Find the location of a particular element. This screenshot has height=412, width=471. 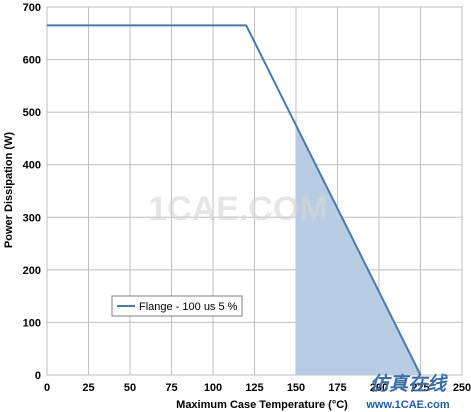

legend: Flange - 100 us 5 % is located at coordinates (177, 306).